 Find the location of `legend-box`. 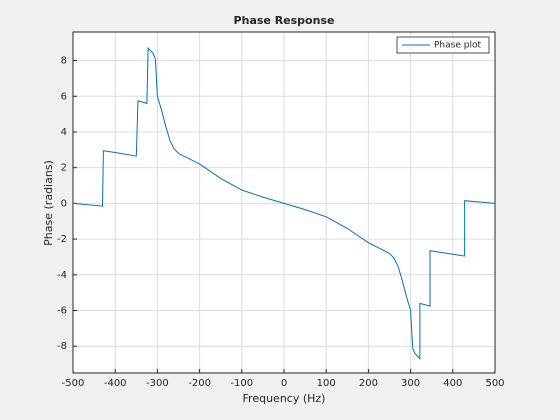

legend-box is located at coordinates (443, 45).